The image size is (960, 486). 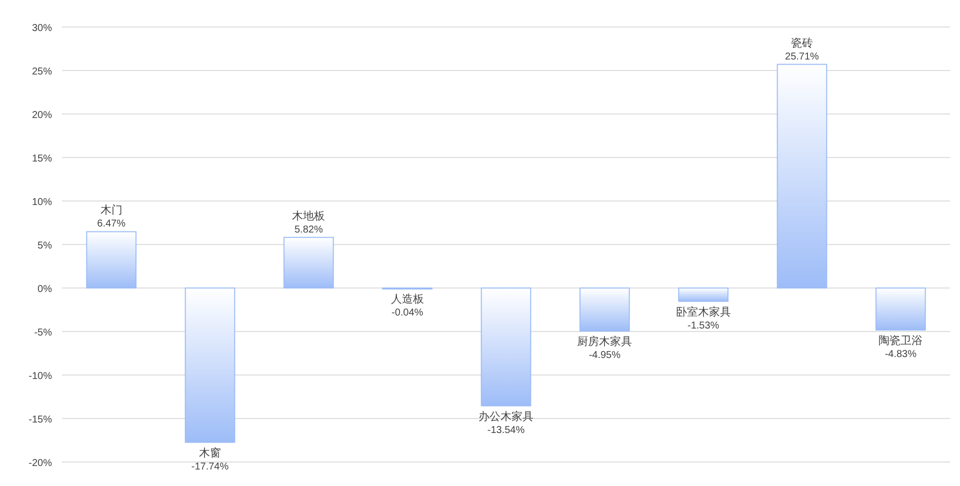 What do you see at coordinates (900, 354) in the screenshot?
I see `data-label: -4.83%` at bounding box center [900, 354].